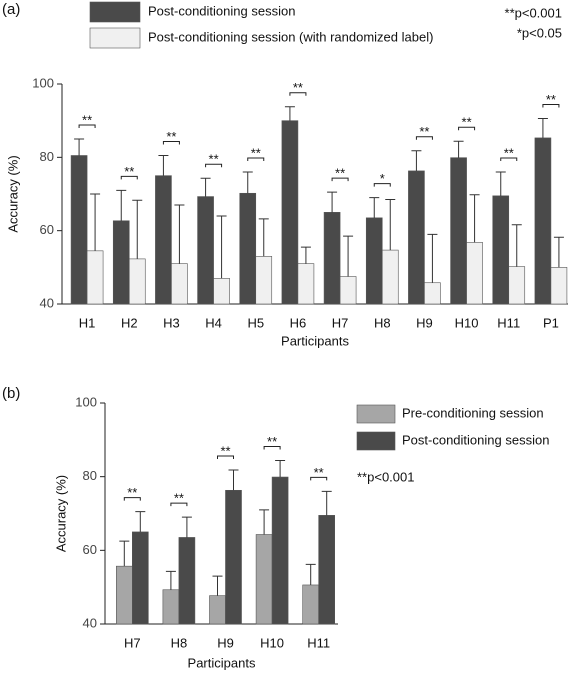  Describe the element at coordinates (90, 549) in the screenshot. I see `y-tick-label: 60` at that location.